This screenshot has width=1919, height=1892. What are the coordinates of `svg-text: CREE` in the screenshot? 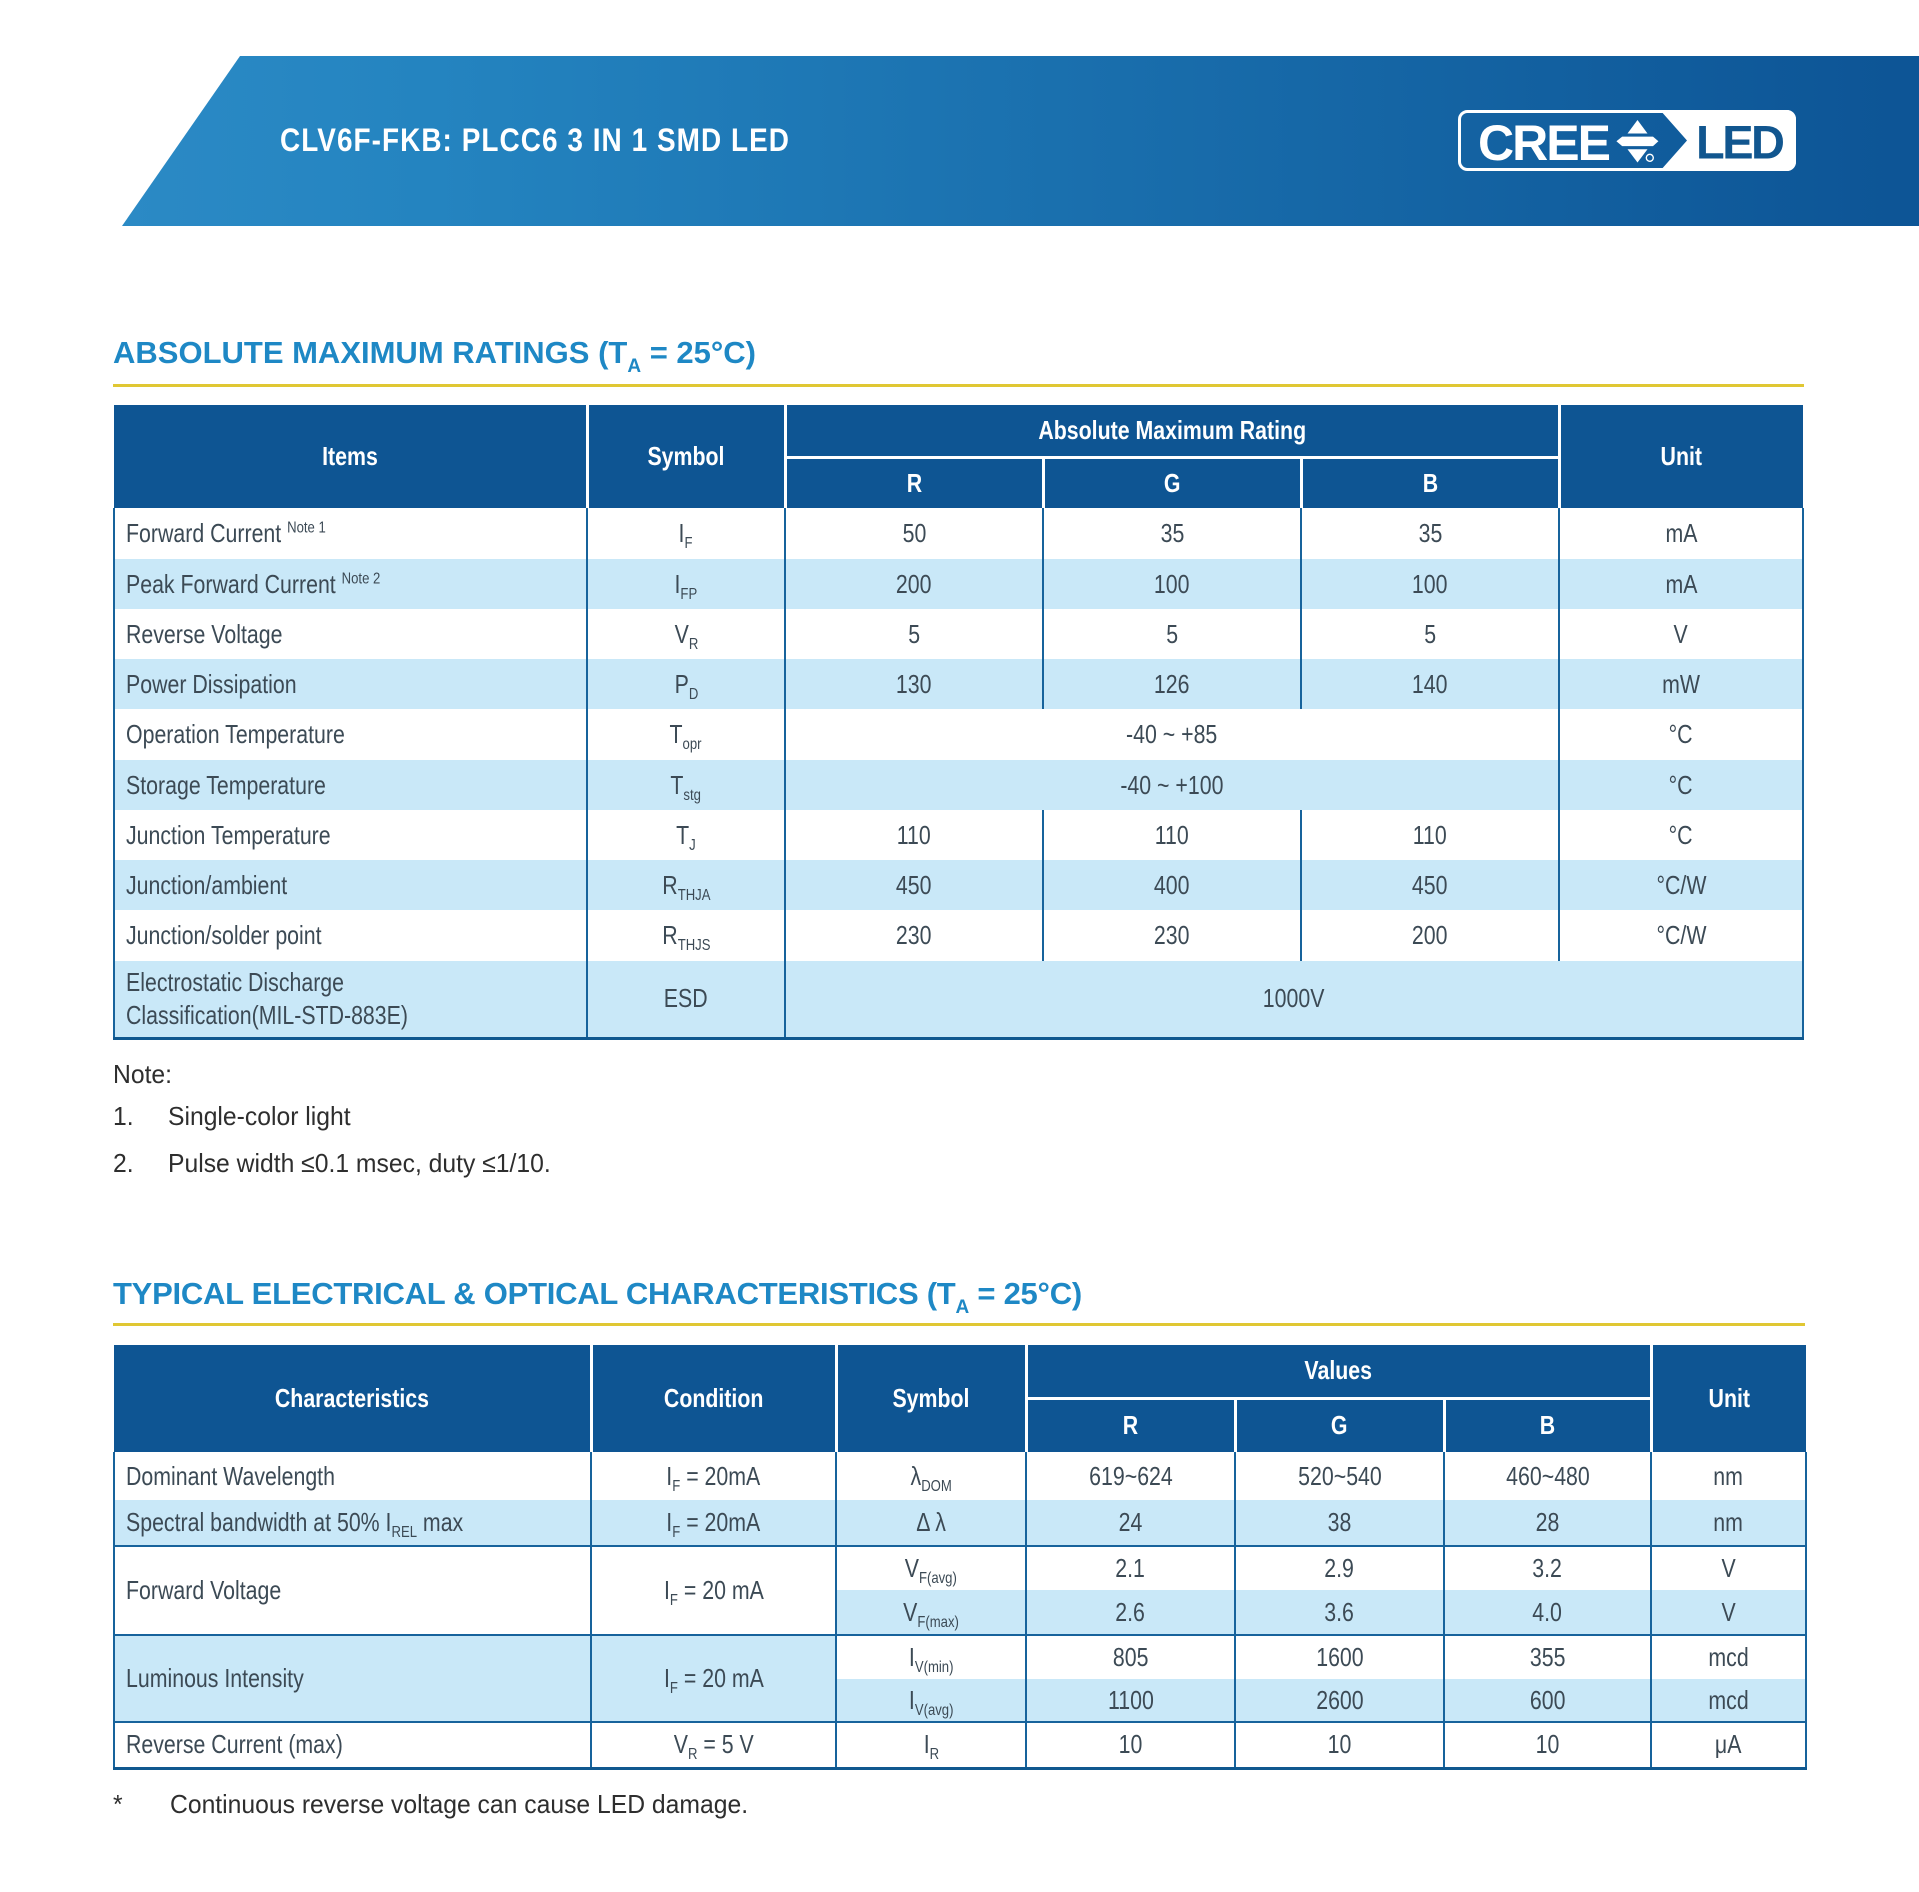 It's located at (1544, 143).